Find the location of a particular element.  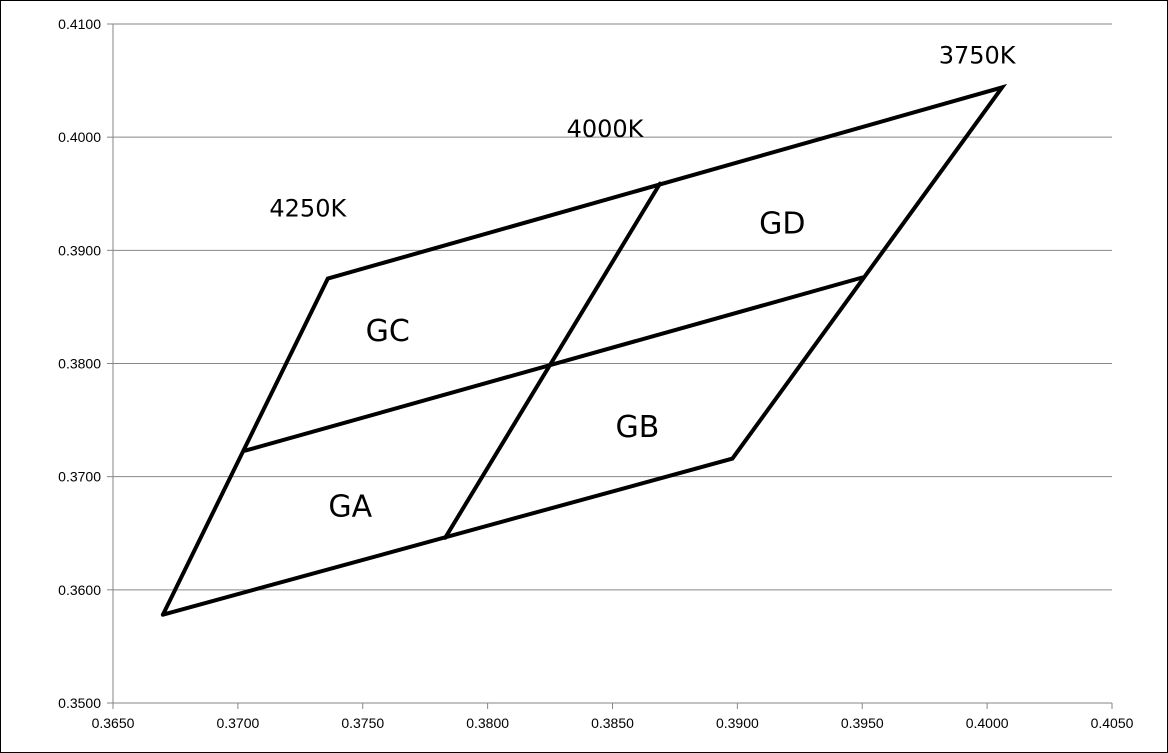

y-tick-label: 0.4000 is located at coordinates (79, 137).